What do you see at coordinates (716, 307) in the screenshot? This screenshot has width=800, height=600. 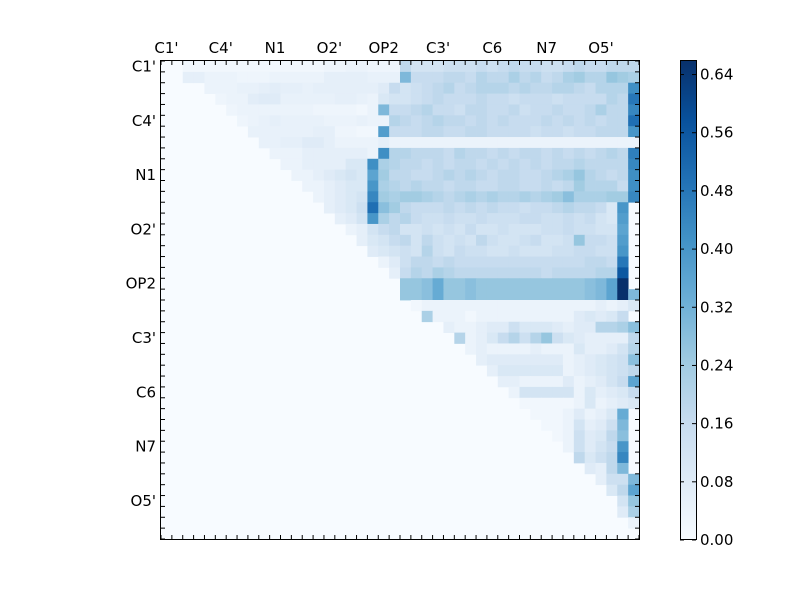 I see `colorbar-tick-label: 0.32` at bounding box center [716, 307].